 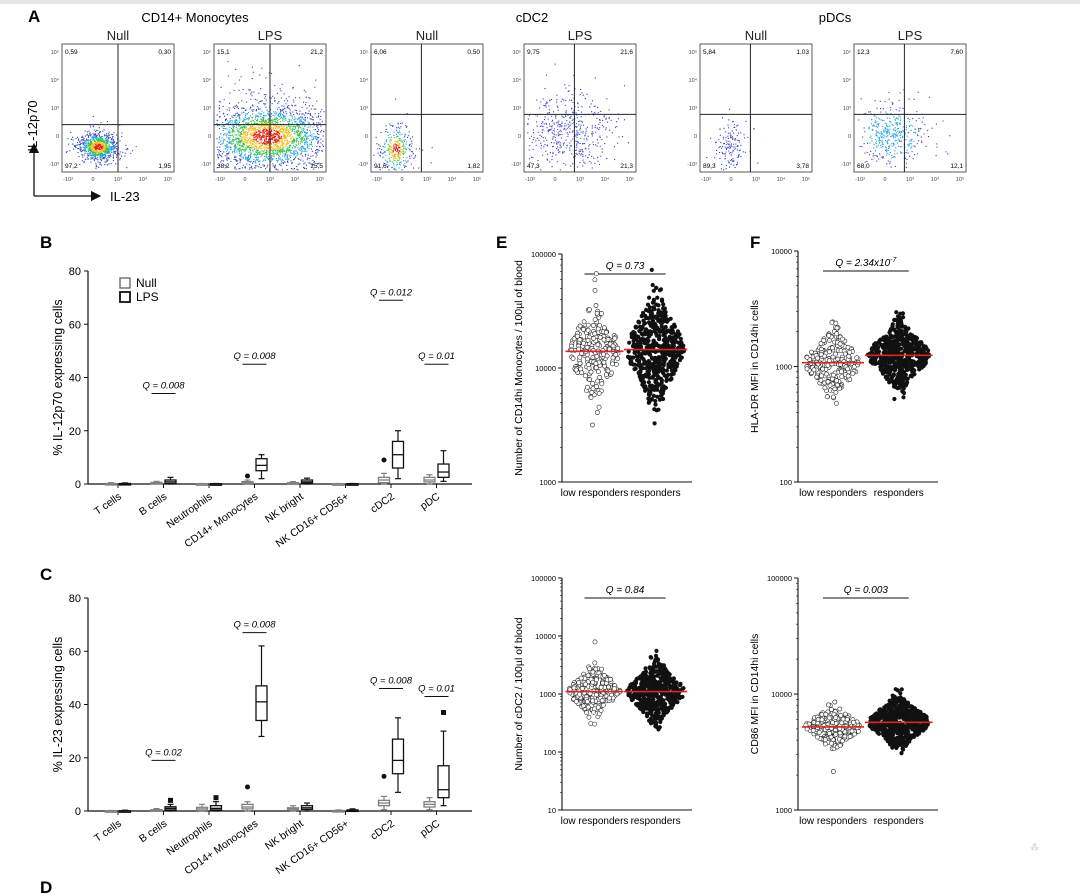 What do you see at coordinates (543, 578) in the screenshot?
I see `y-tick-label: 100000` at bounding box center [543, 578].